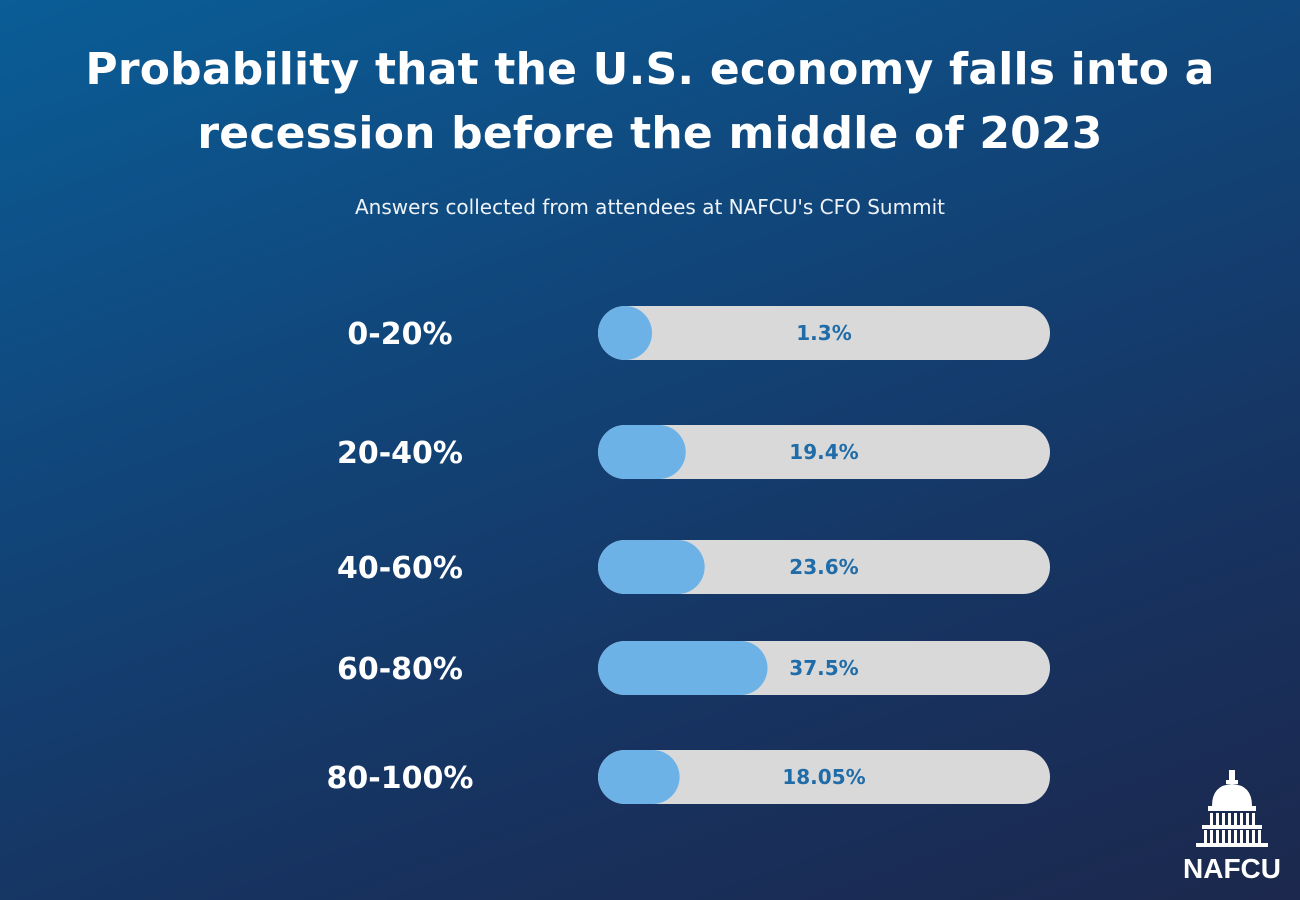 The image size is (1300, 900). What do you see at coordinates (399, 334) in the screenshot?
I see `category-label: 0-20%` at bounding box center [399, 334].